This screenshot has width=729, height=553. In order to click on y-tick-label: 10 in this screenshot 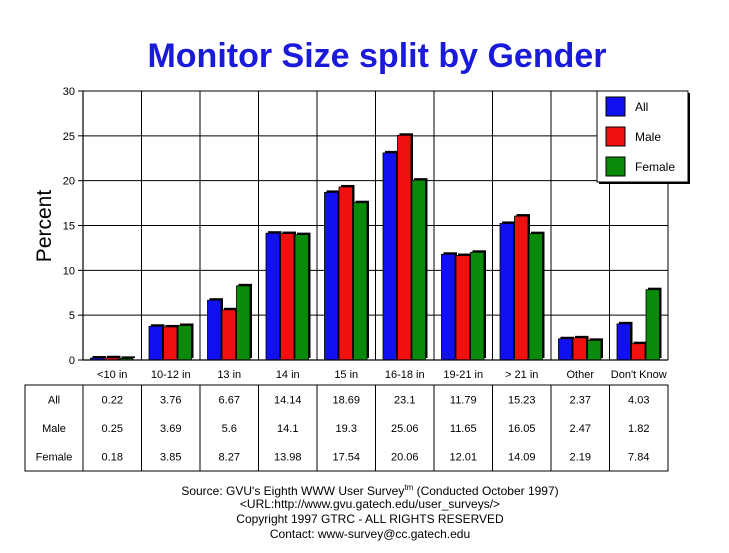, I will do `click(69, 271)`.